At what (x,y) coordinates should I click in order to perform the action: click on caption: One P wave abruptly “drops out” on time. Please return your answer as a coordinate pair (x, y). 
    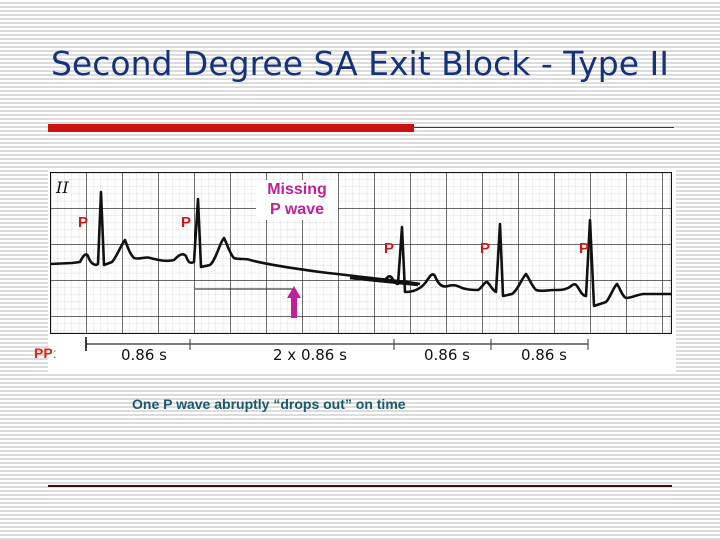
    Looking at the image, I should click on (269, 404).